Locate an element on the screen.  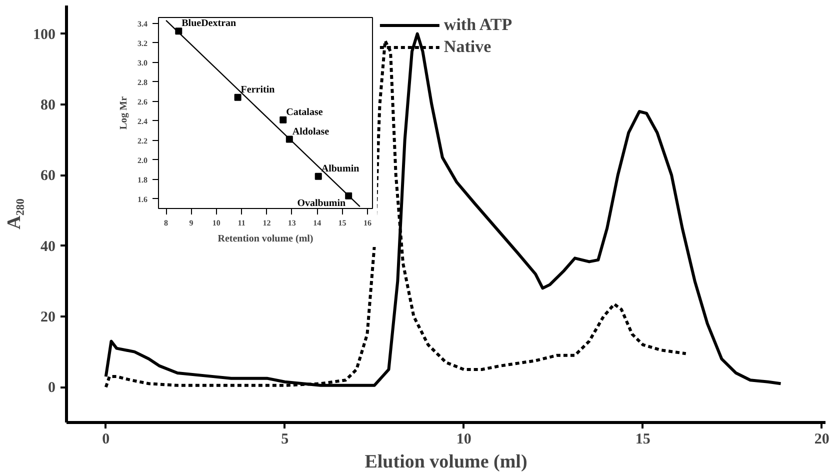
x-tick-label: 5 is located at coordinates (285, 440).